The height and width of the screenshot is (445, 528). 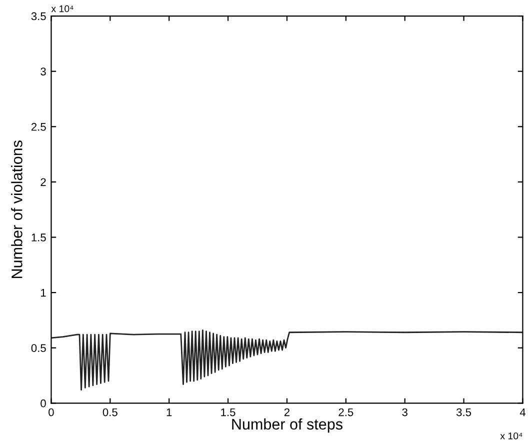 What do you see at coordinates (228, 412) in the screenshot?
I see `x-tick-label: 1.5` at bounding box center [228, 412].